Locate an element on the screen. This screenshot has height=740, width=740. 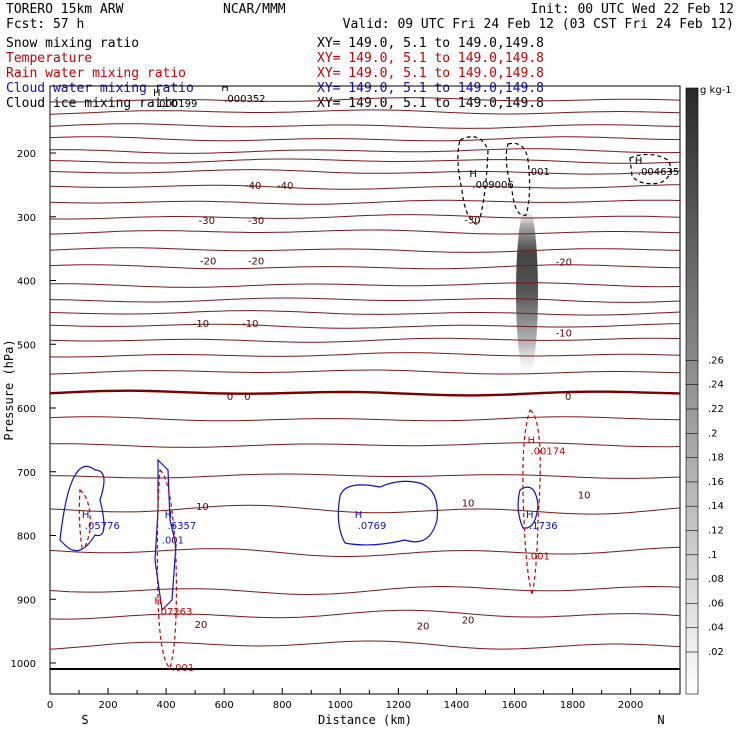
y-tick-label: 200 is located at coordinates (26, 154).